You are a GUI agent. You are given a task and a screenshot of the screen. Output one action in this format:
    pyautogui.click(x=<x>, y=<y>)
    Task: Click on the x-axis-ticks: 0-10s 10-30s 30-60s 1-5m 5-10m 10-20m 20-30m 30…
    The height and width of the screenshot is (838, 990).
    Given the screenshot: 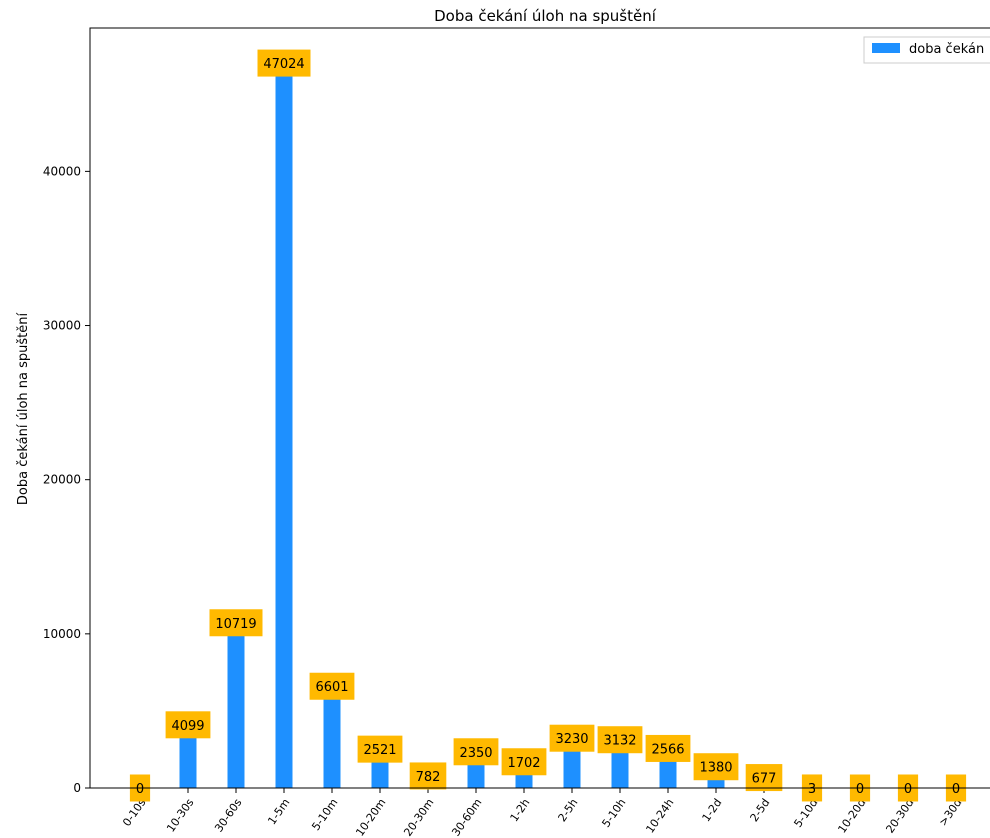 What is the action you would take?
    pyautogui.click(x=542, y=813)
    